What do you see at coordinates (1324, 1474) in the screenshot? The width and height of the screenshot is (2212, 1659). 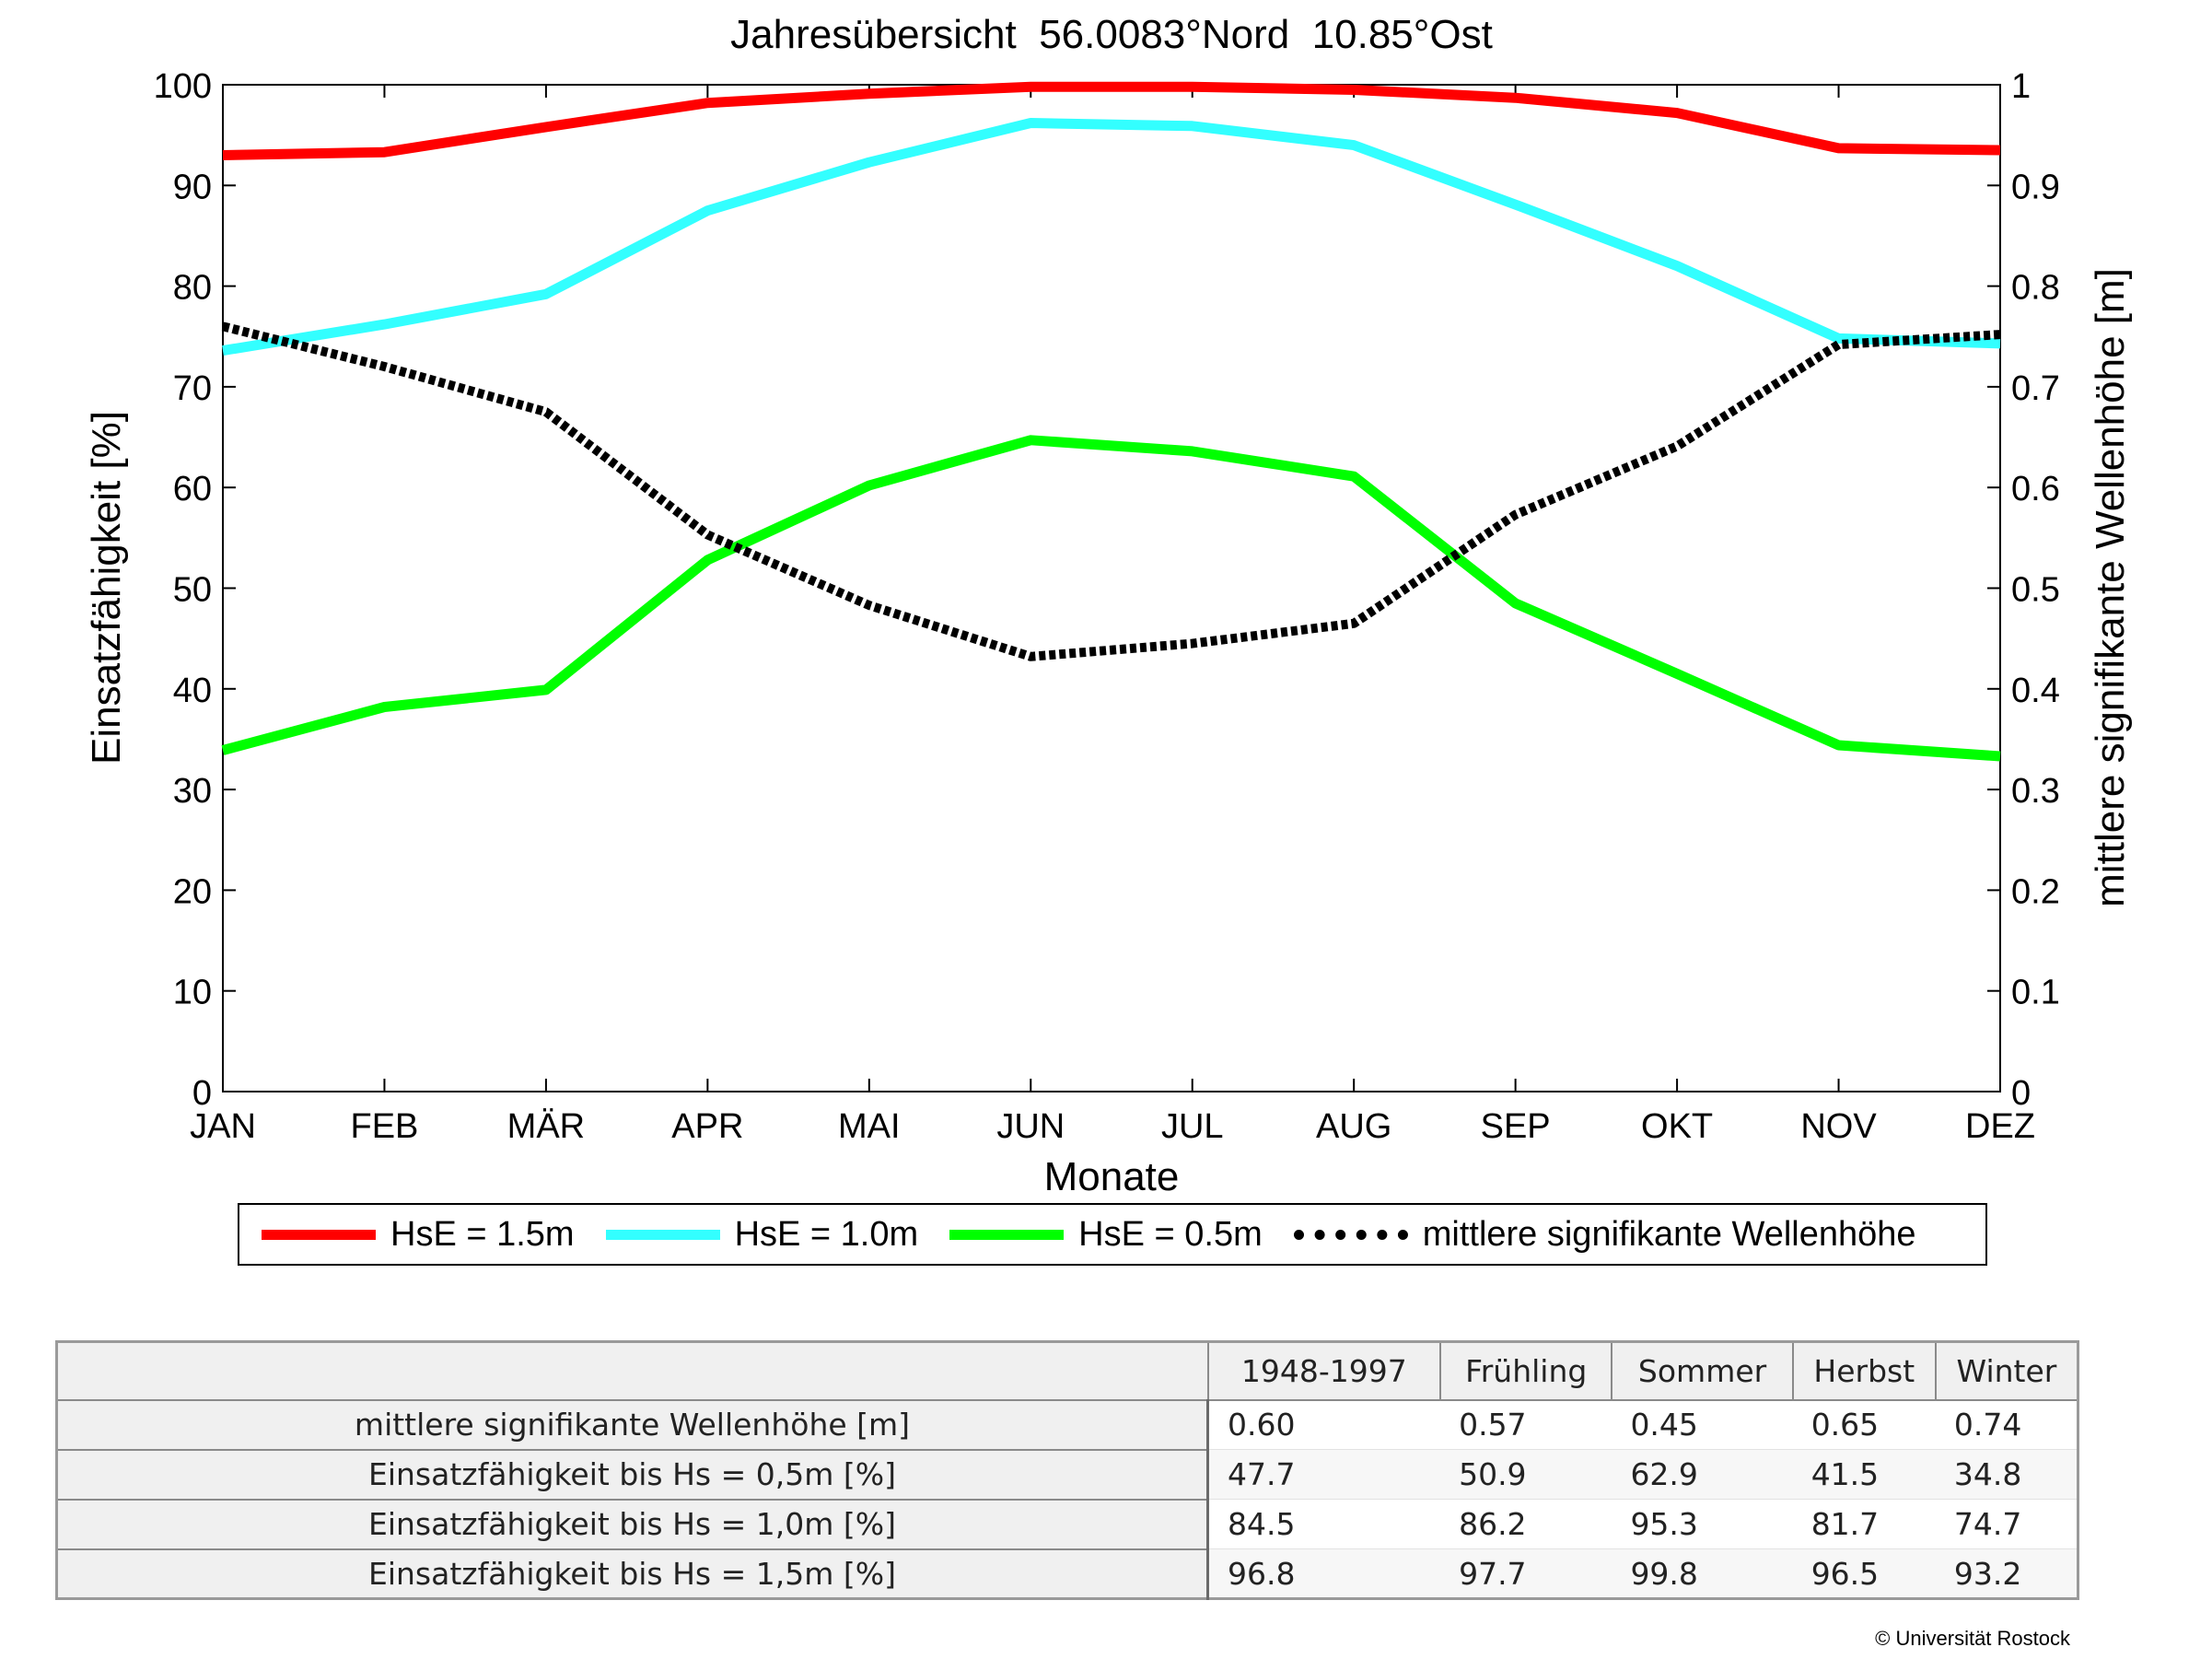 I see `table-cell: 47.7` at bounding box center [1324, 1474].